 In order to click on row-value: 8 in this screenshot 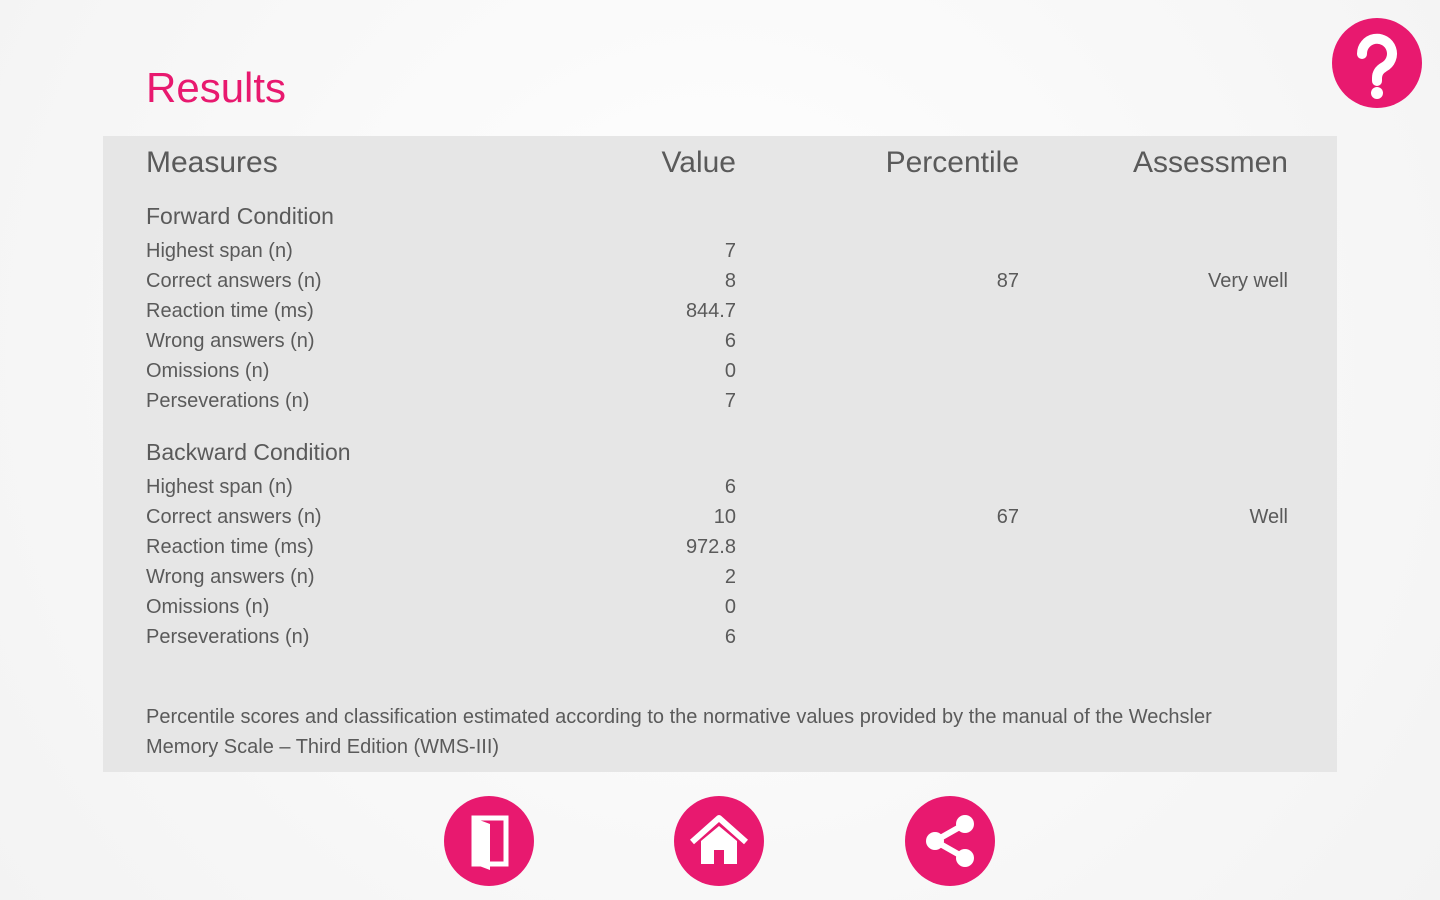, I will do `click(730, 281)`.